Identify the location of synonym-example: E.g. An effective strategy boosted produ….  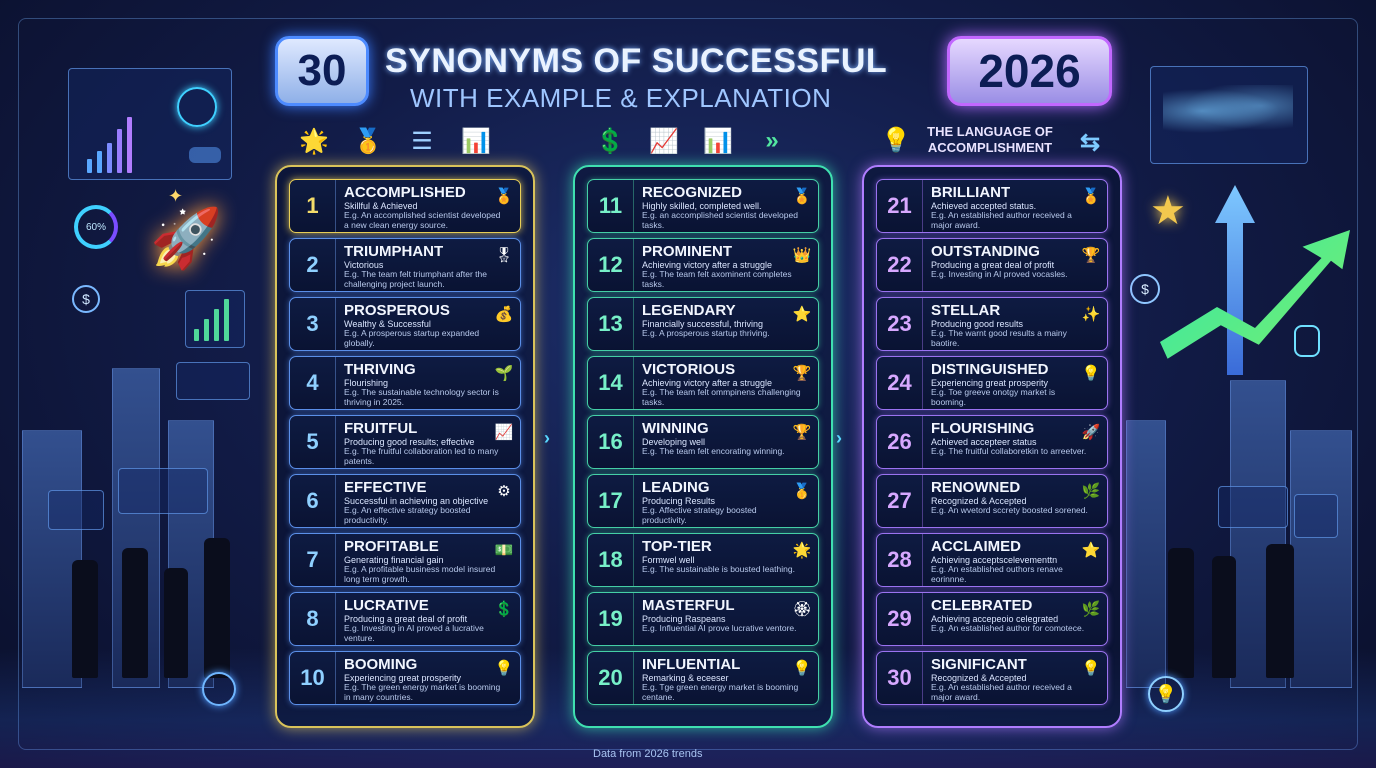
(407, 515).